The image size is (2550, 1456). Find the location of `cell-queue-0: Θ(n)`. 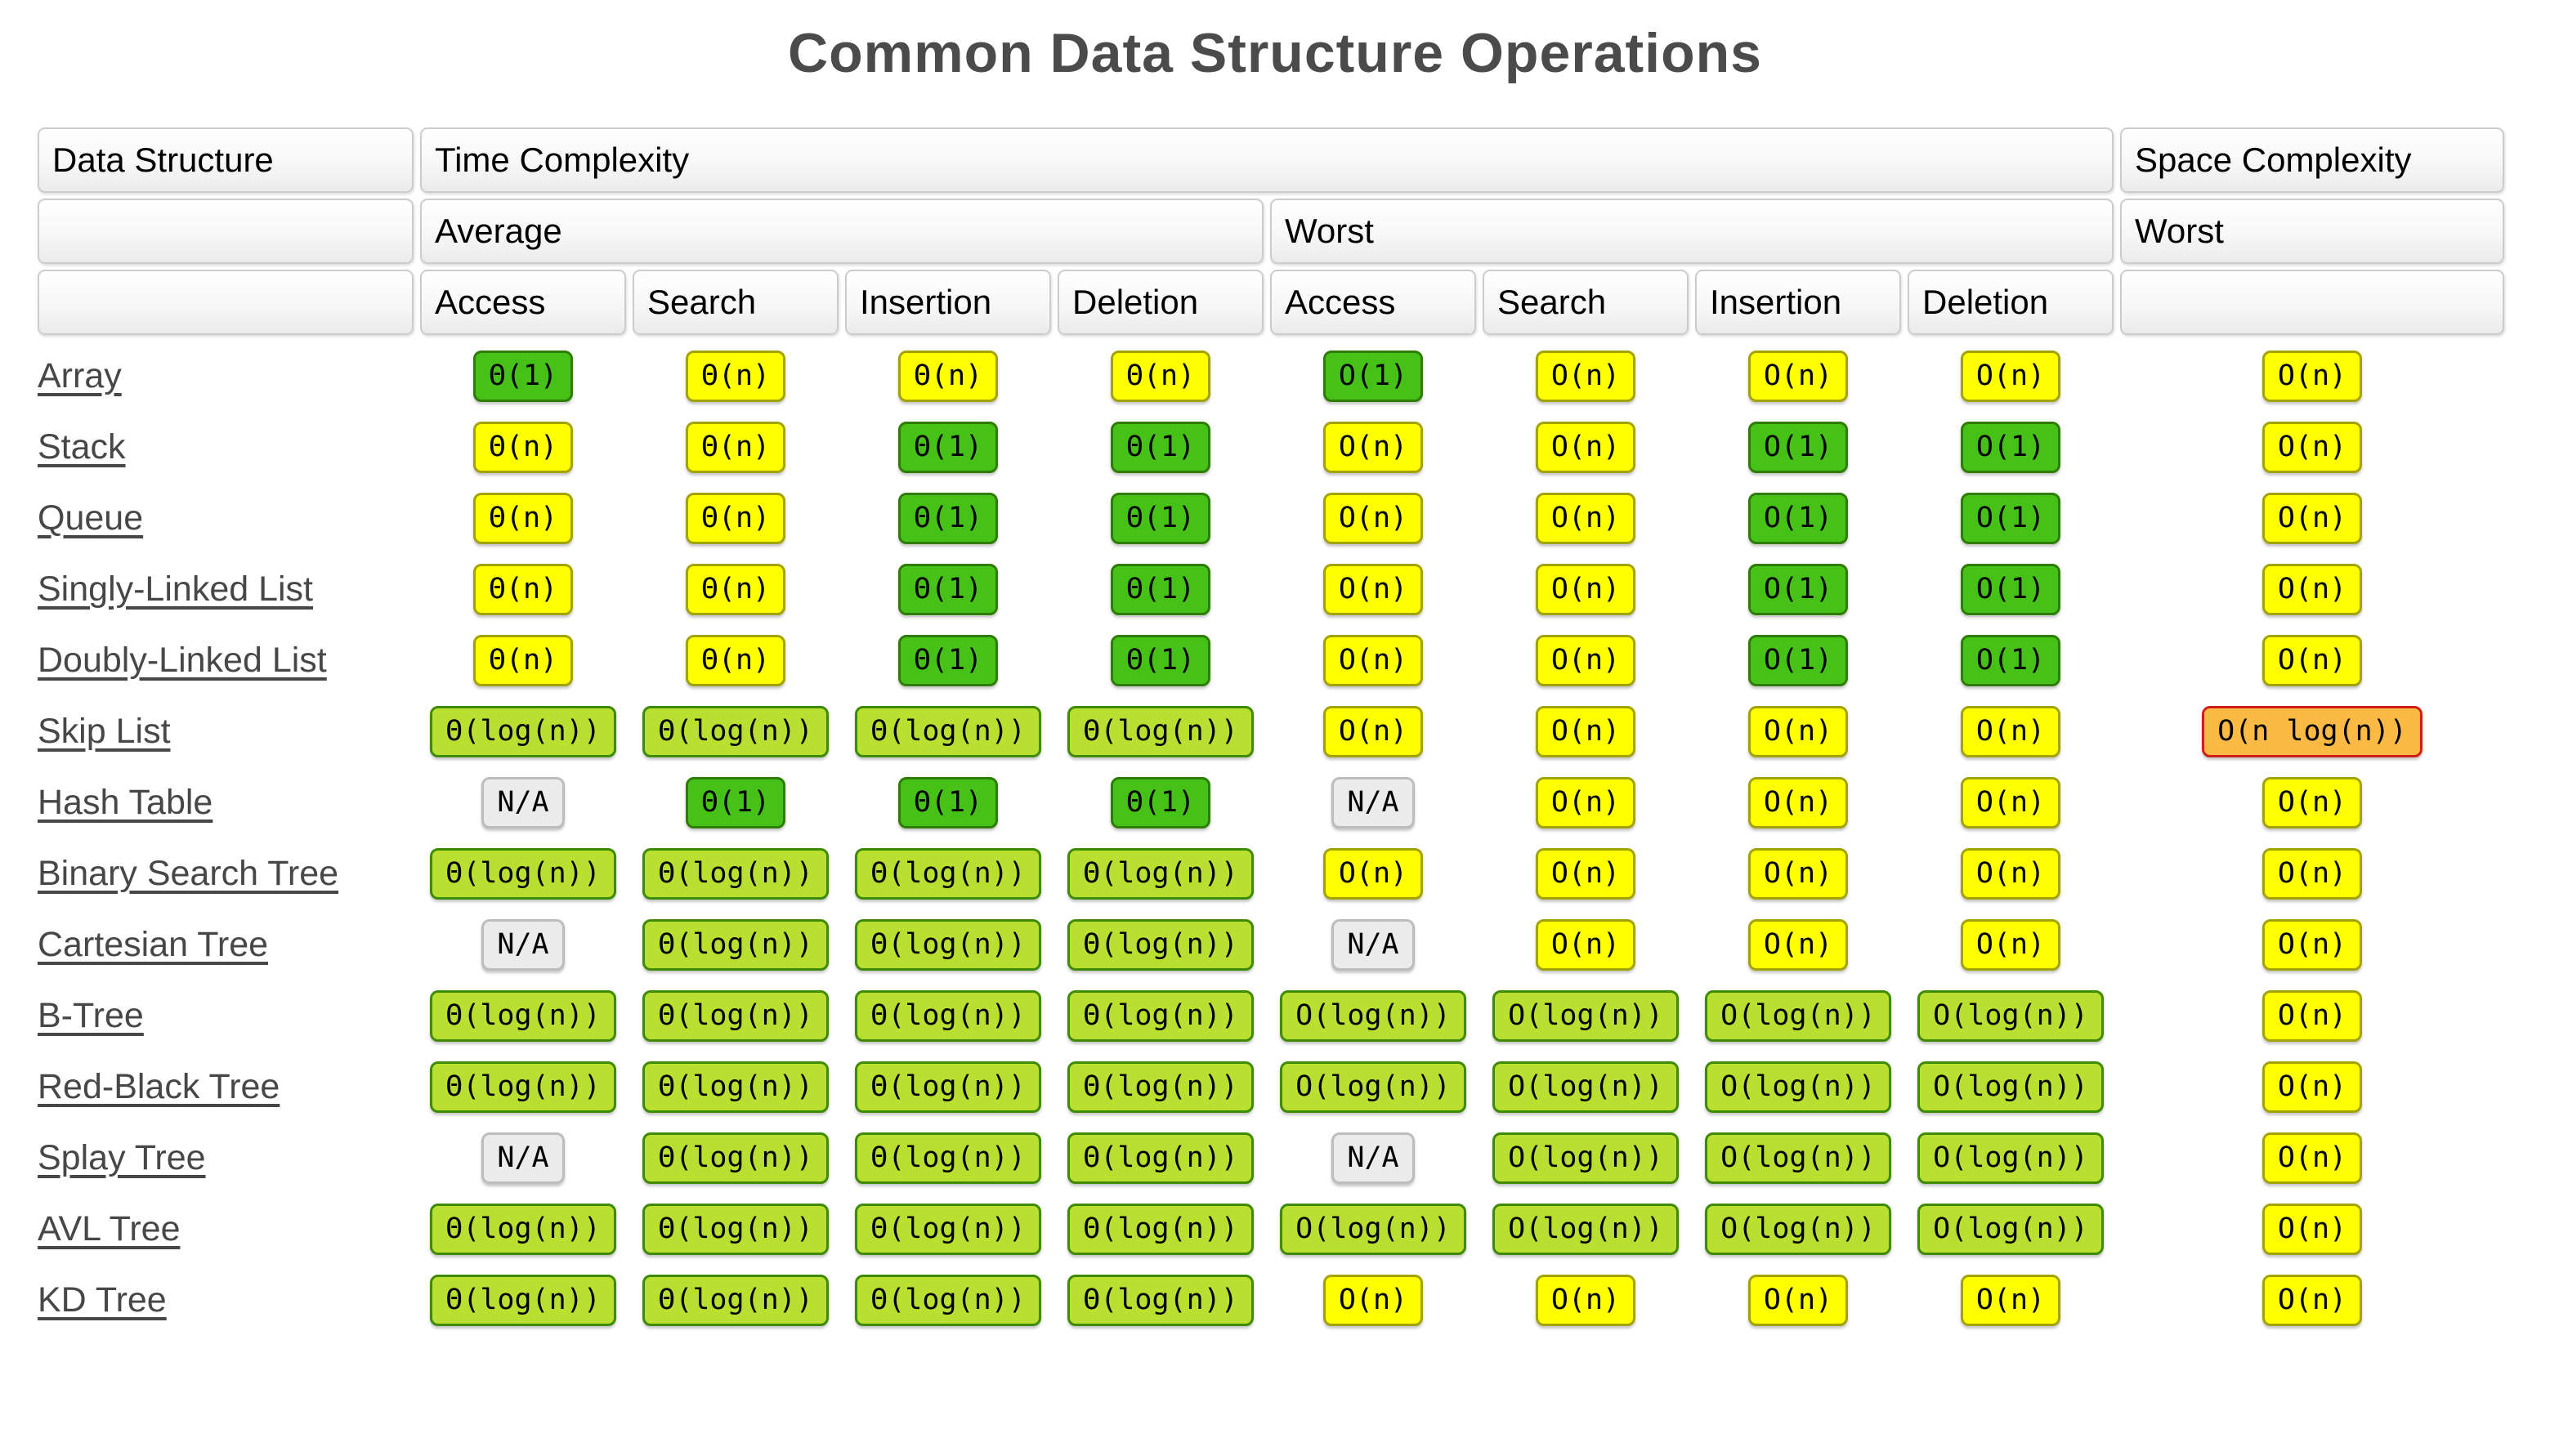

cell-queue-0: Θ(n) is located at coordinates (523, 518).